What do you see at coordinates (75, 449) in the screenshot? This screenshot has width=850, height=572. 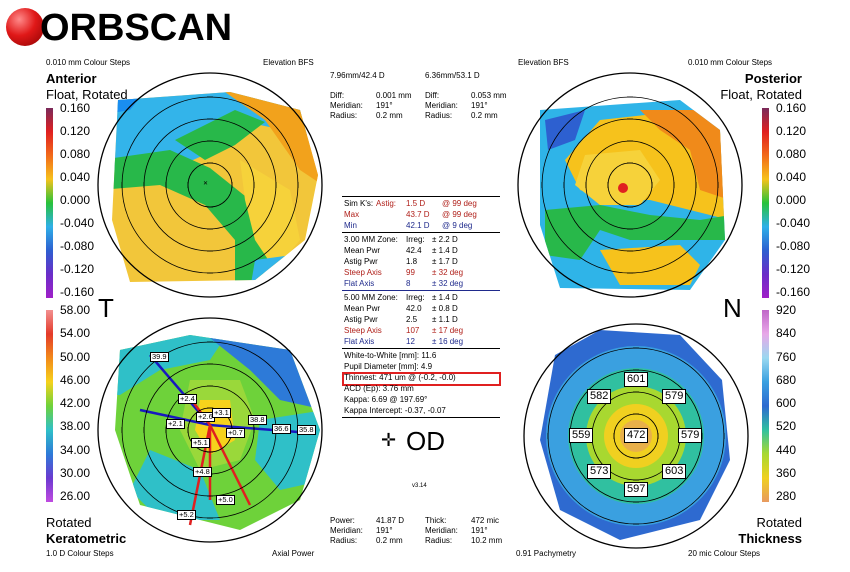 I see `kerato-scale-label: 34.00` at bounding box center [75, 449].